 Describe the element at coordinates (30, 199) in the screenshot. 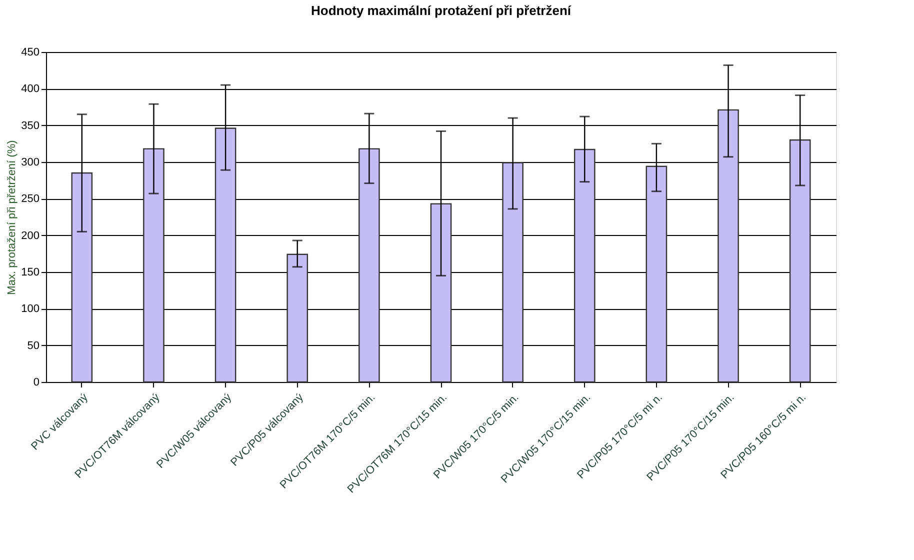

I see `y-tick-label: 250` at that location.